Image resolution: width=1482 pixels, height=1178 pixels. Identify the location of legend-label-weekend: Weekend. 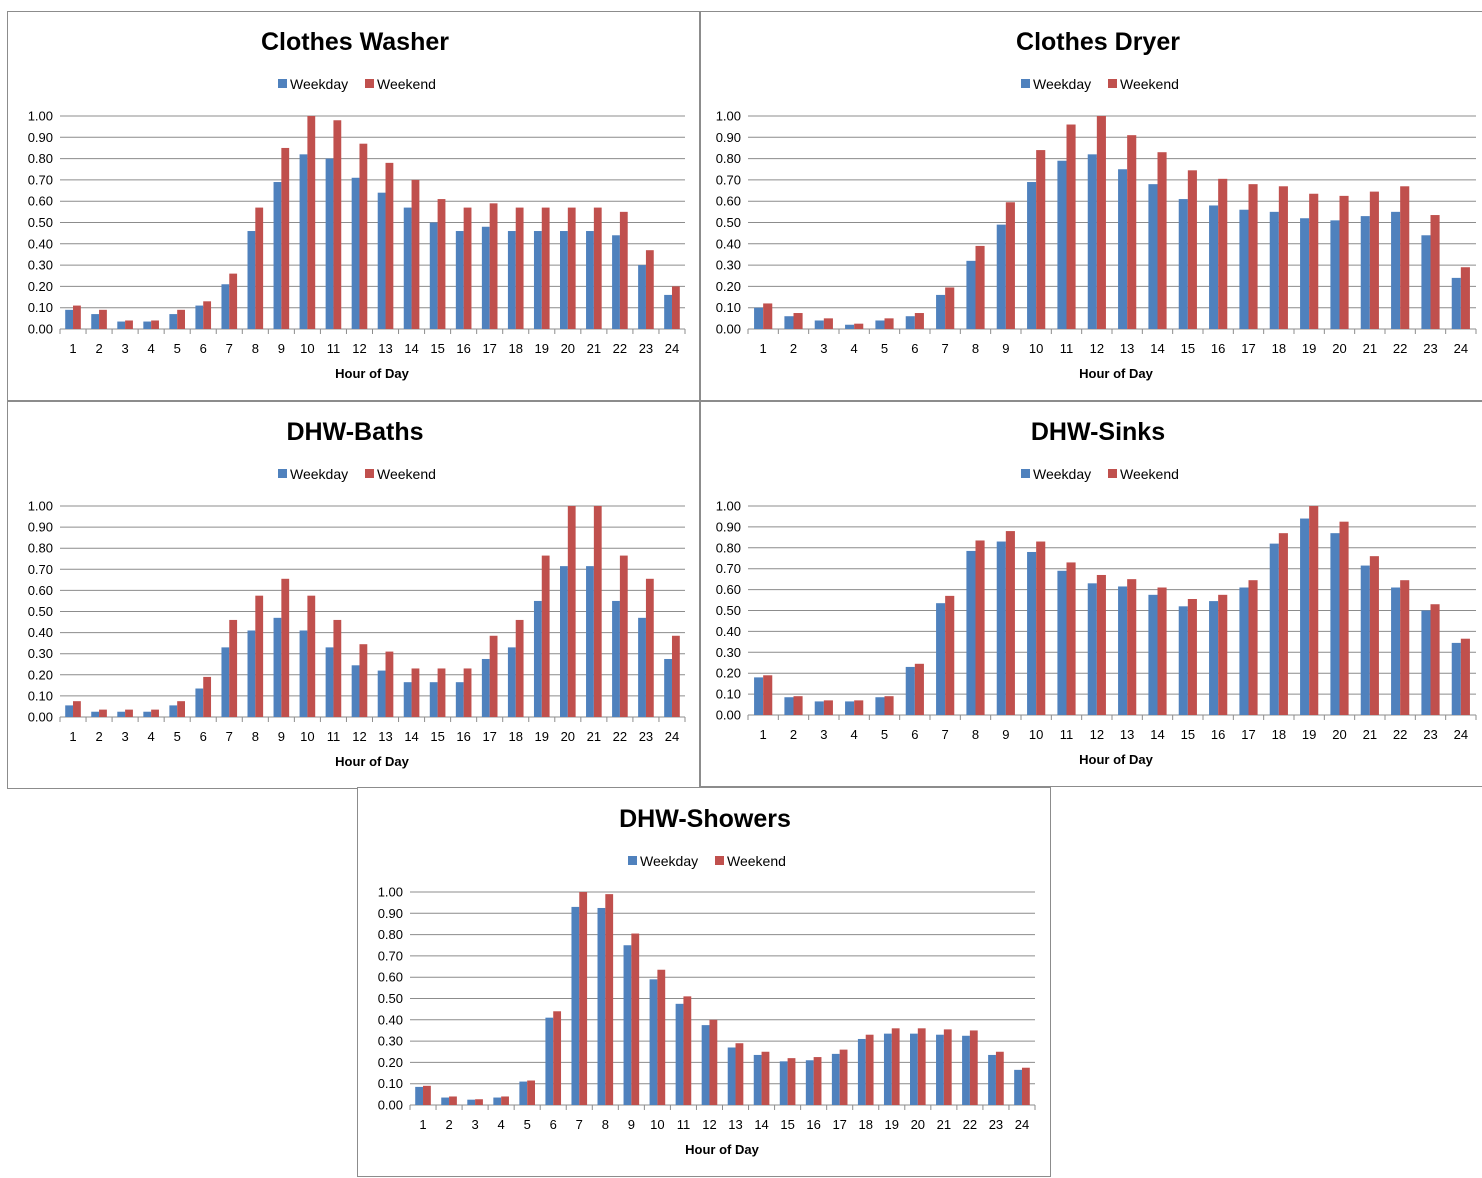
(406, 84).